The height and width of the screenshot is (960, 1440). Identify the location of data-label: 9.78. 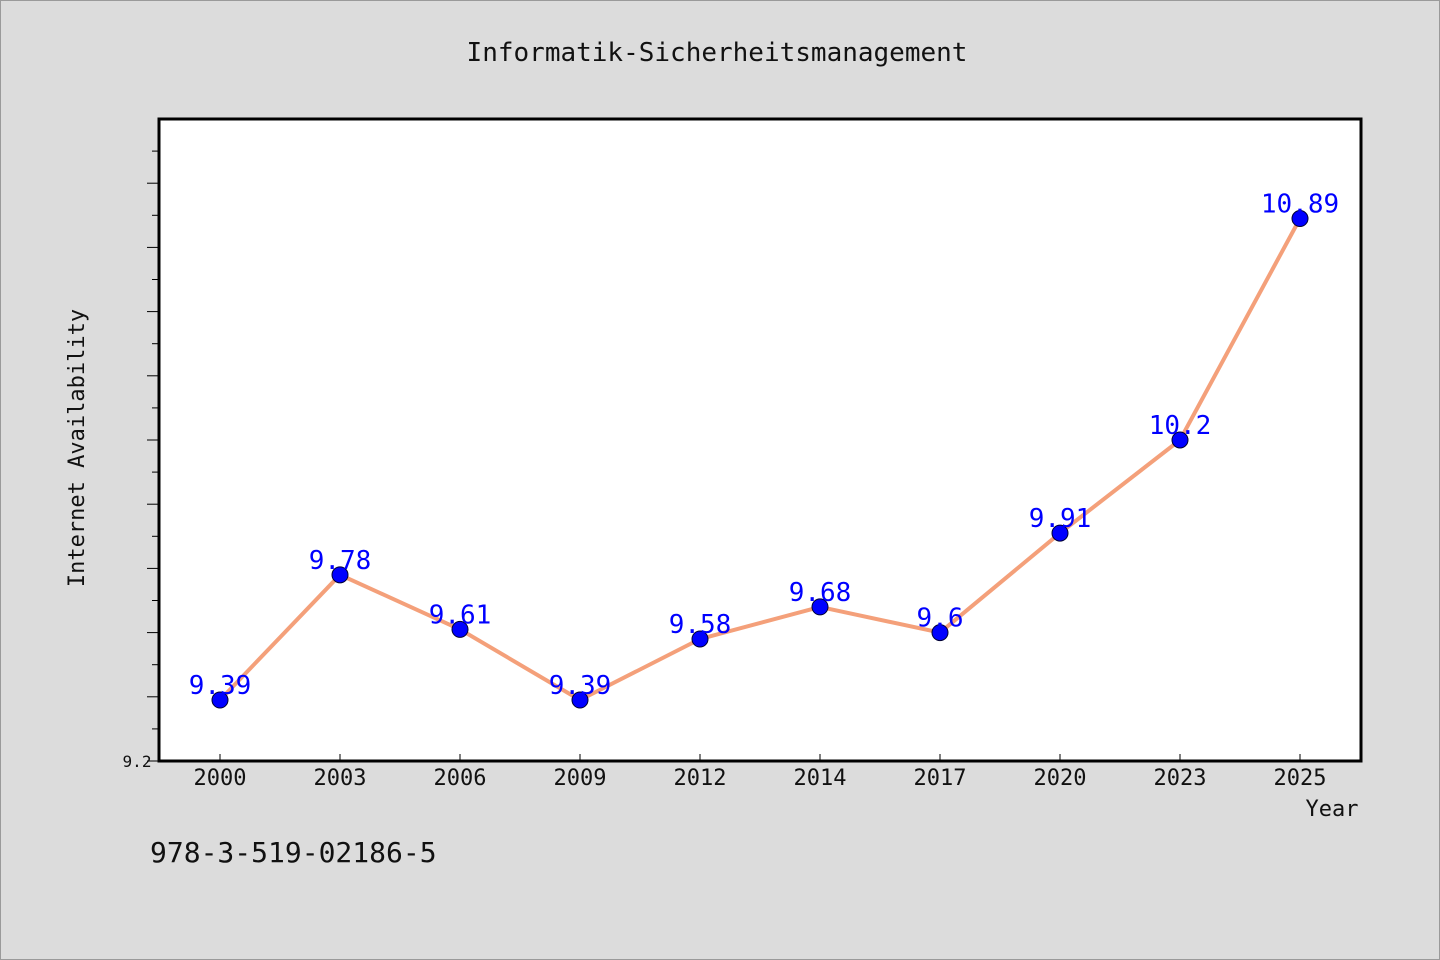
(340, 561).